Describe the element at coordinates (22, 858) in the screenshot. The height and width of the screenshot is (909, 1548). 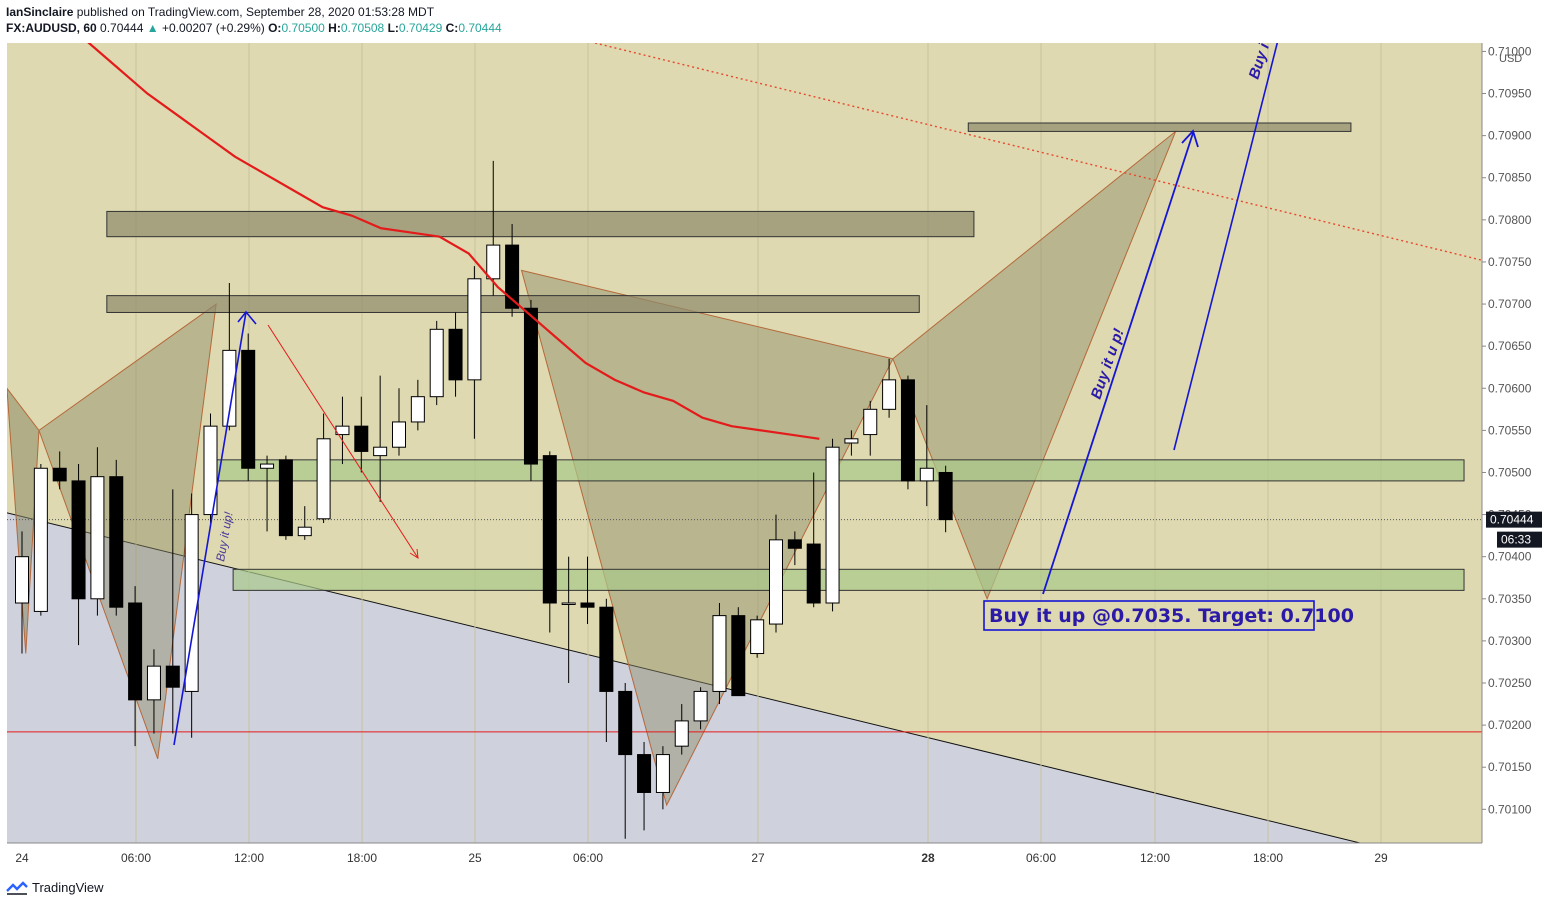
I see `time-tick-label: 24` at that location.